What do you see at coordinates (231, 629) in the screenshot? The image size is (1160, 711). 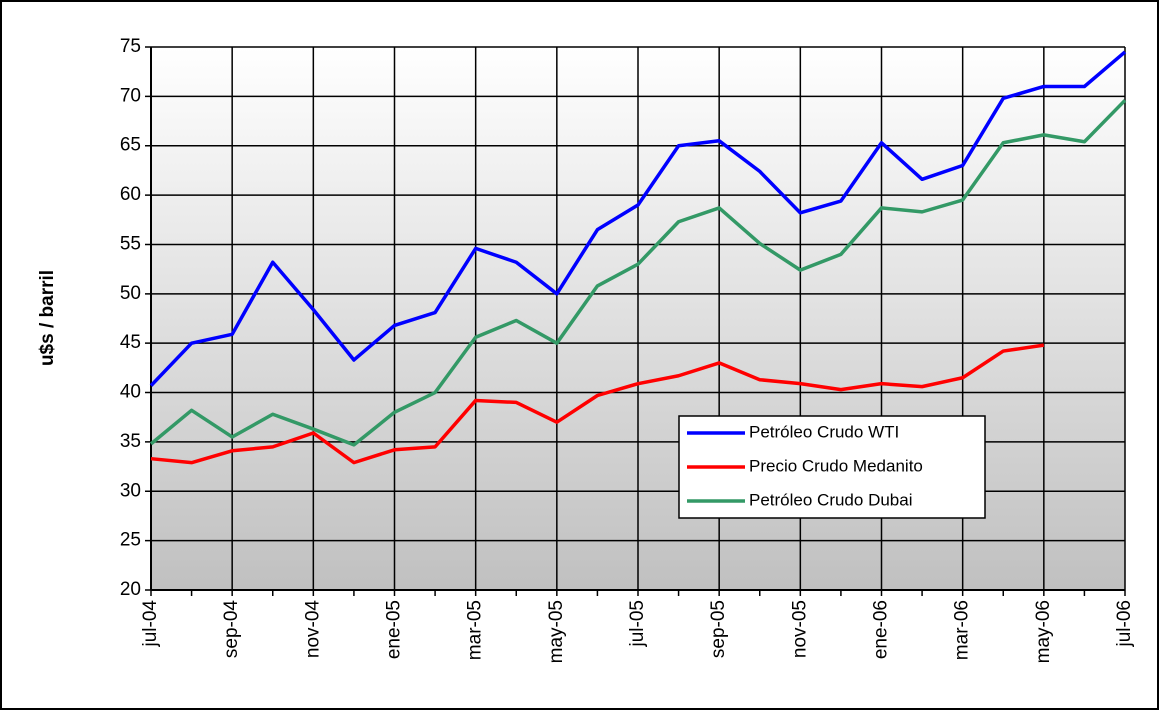 I see `x-tick-label: sep-04` at bounding box center [231, 629].